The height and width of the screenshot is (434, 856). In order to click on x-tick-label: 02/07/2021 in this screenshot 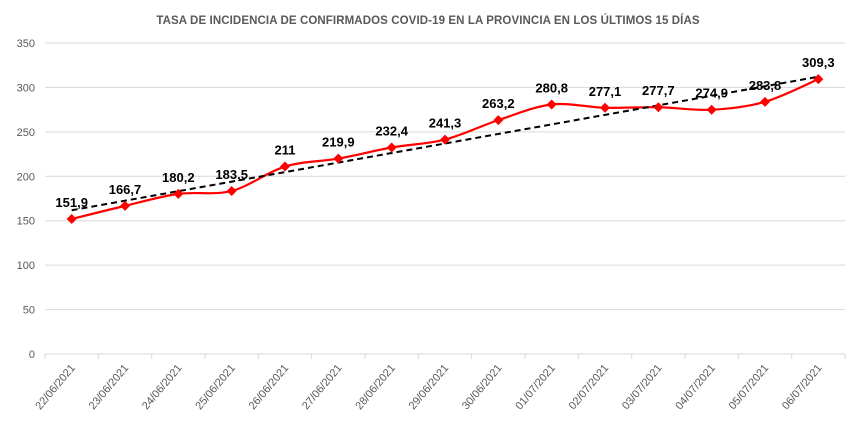, I will do `click(589, 387)`.